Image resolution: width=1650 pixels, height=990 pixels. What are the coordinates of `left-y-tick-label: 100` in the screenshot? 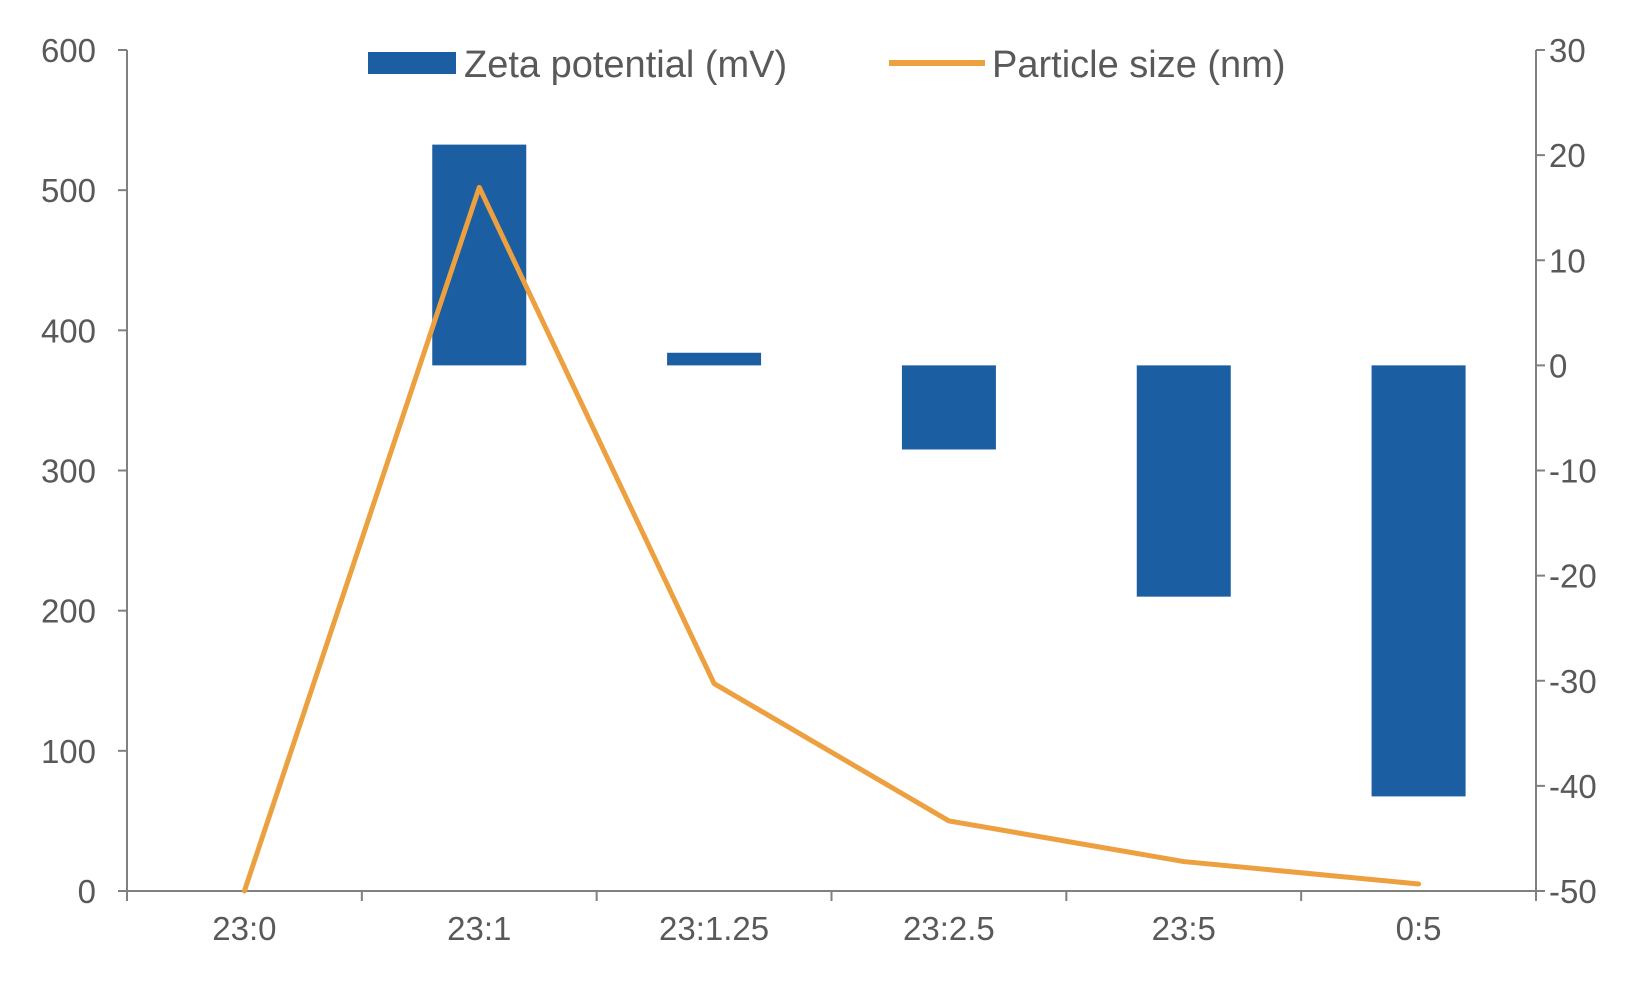 It's located at (68, 751).